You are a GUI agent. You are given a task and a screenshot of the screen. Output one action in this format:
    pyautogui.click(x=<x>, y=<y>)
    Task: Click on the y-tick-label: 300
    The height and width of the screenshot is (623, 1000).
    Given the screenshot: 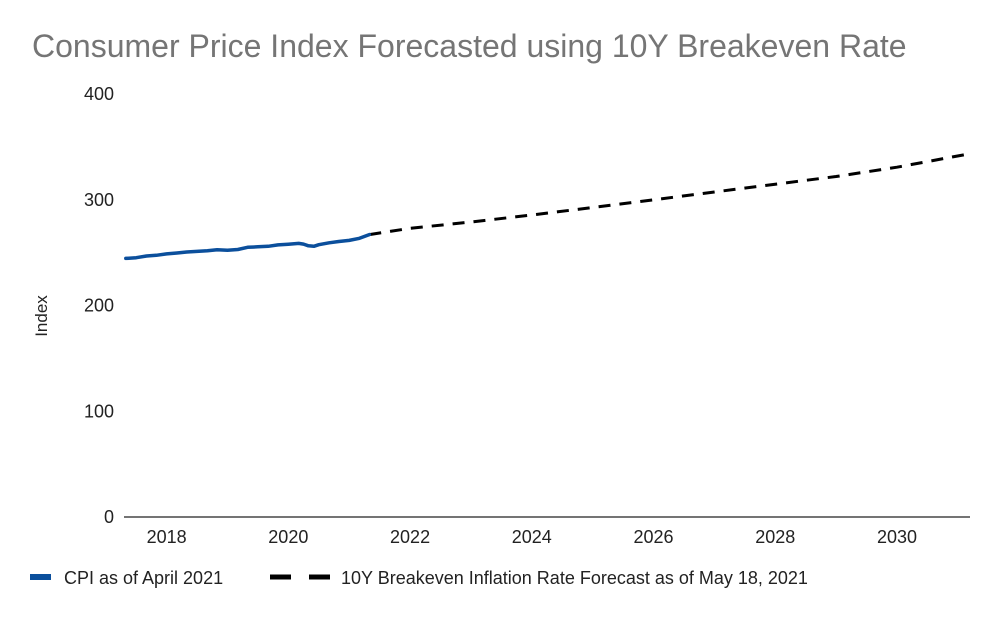 What is the action you would take?
    pyautogui.click(x=99, y=200)
    